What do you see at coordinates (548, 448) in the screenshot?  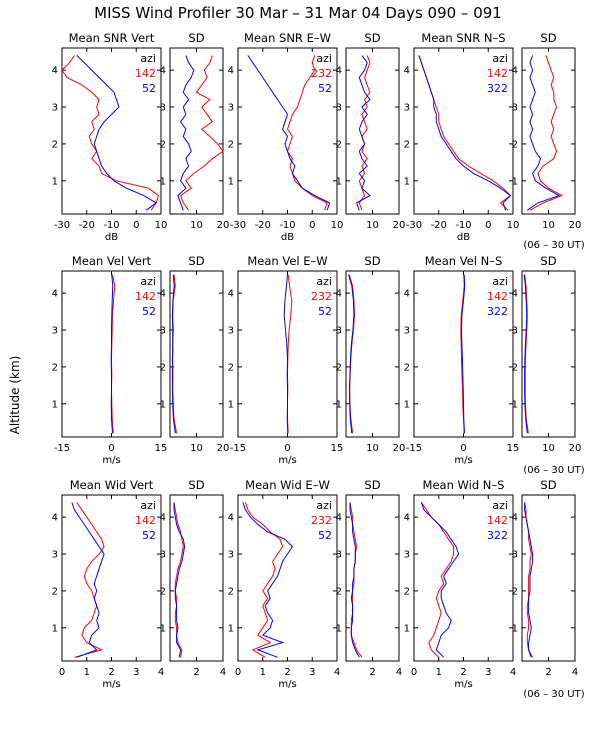 I see `vel-ns-sd-xtick-label: 10` at bounding box center [548, 448].